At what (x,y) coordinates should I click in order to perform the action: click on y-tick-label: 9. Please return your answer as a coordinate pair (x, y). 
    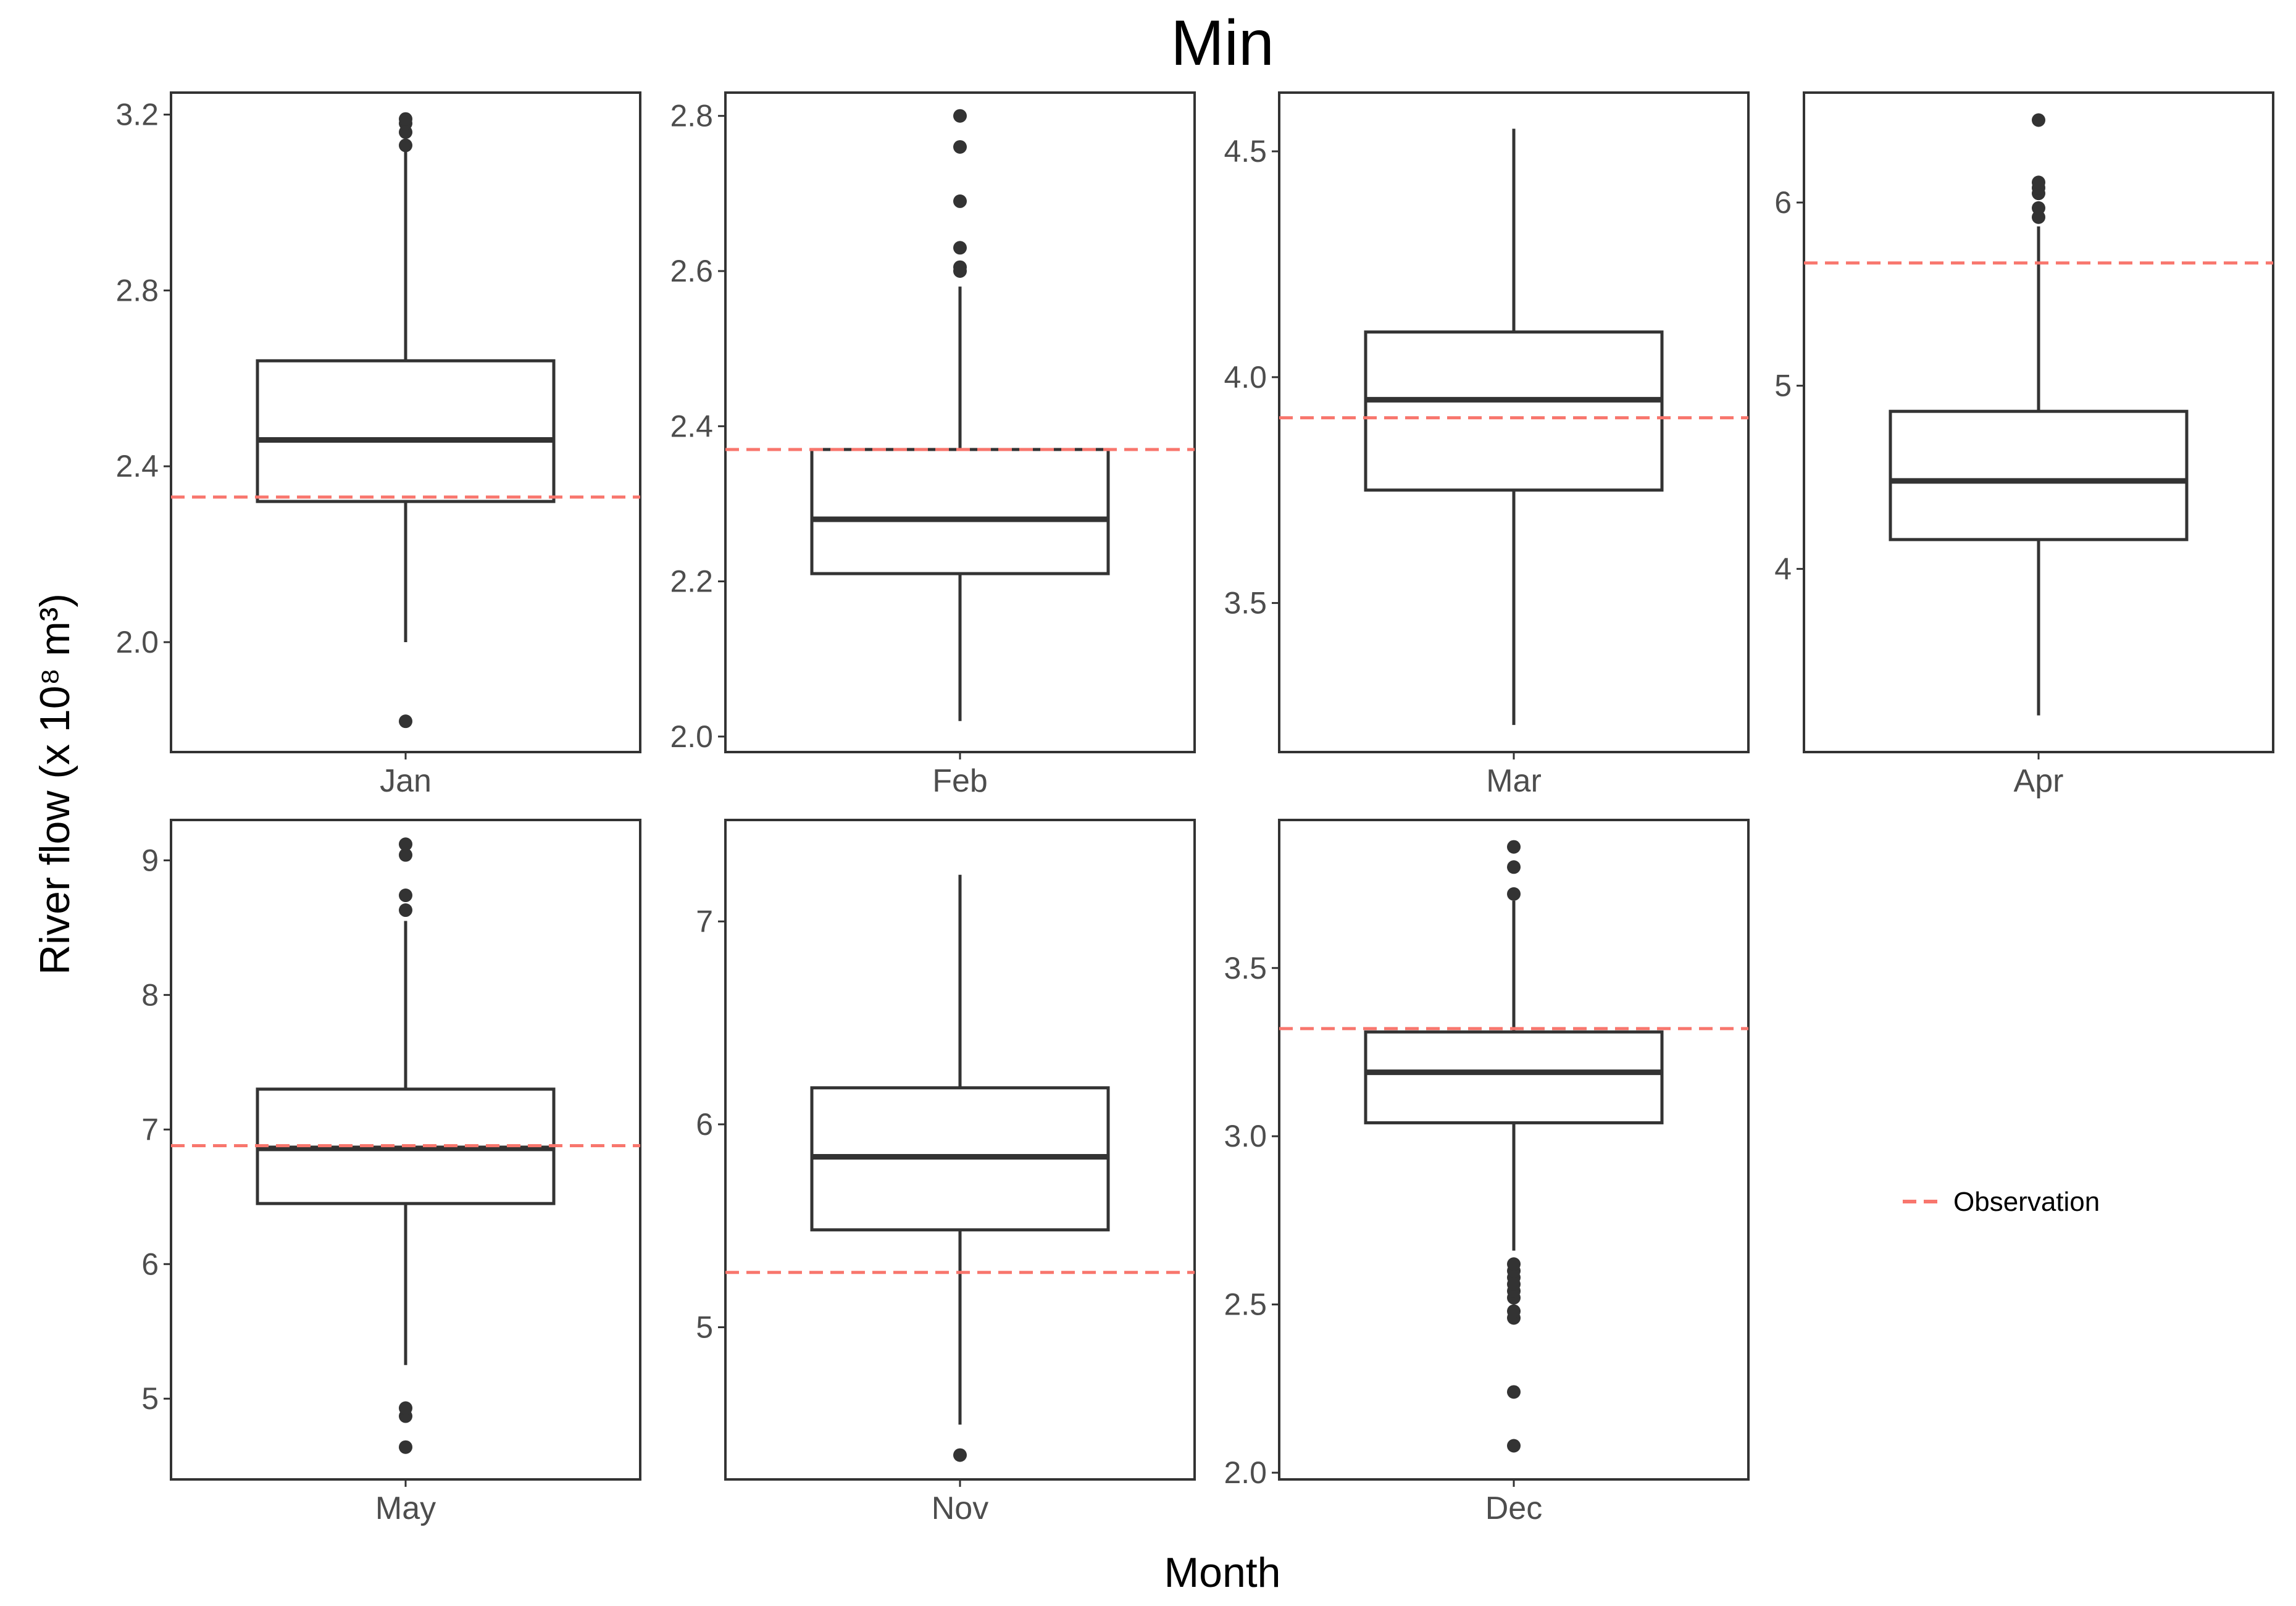
    Looking at the image, I should click on (150, 860).